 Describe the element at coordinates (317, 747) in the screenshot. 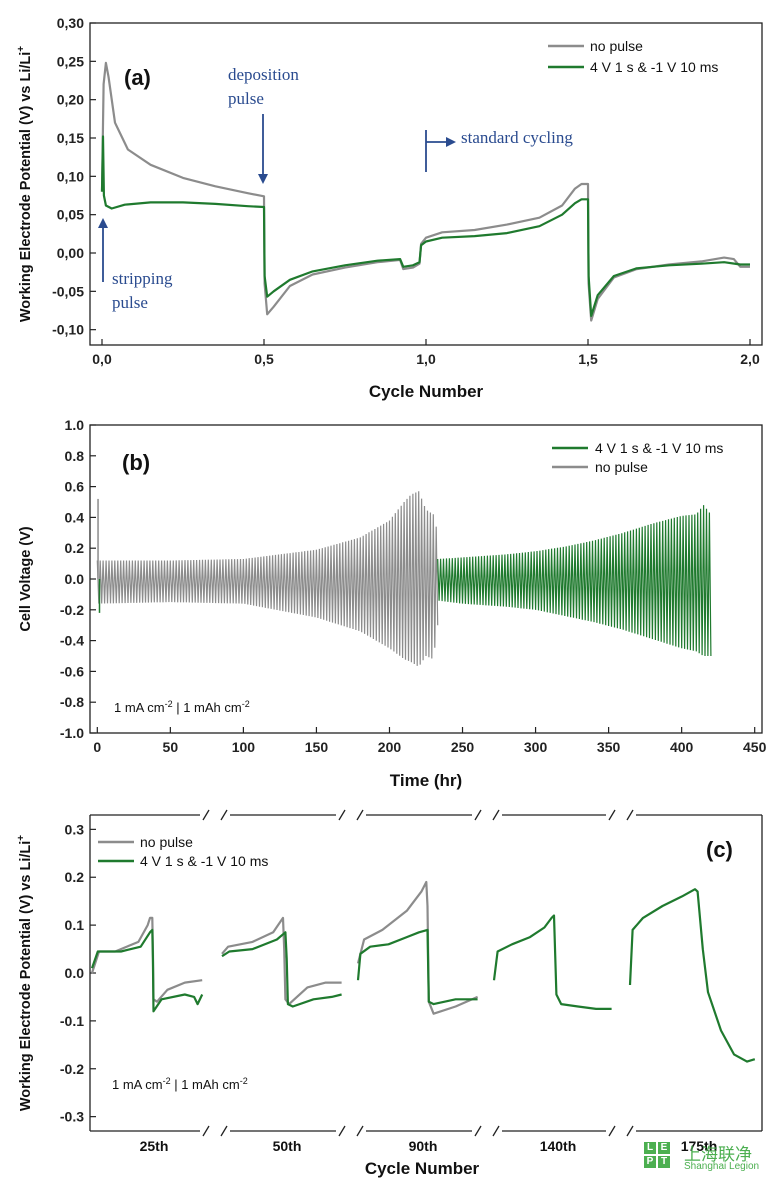

I see `b-xtick-label: 150` at that location.